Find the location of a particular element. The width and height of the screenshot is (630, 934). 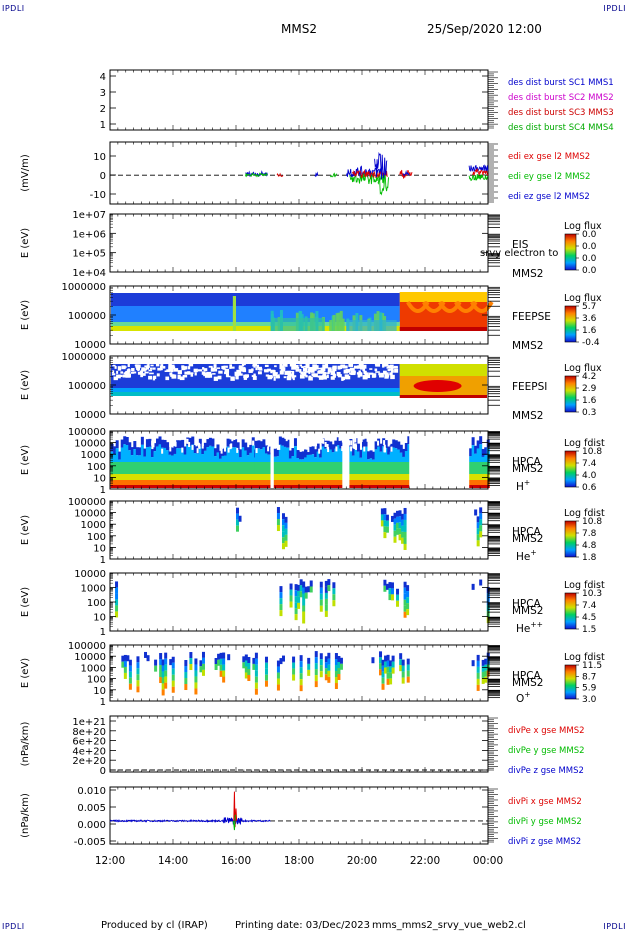

x-tick-label: 16:00 is located at coordinates (236, 861).